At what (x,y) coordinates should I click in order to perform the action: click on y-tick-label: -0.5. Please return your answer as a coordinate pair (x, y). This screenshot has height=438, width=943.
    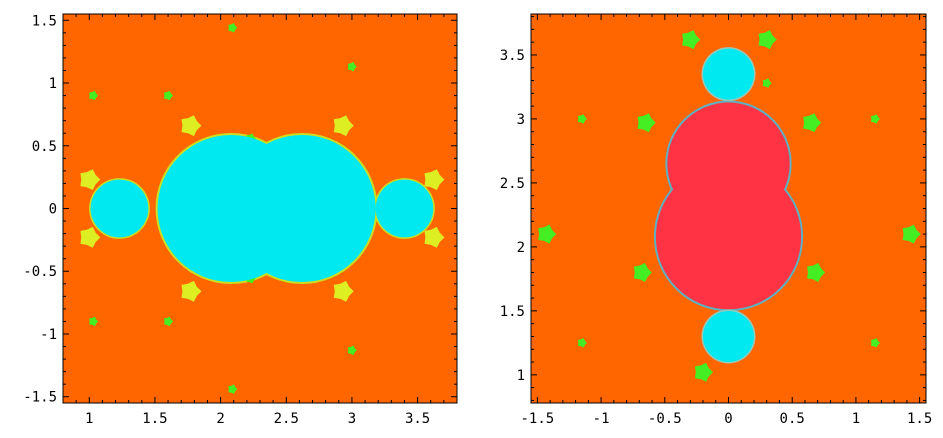
    Looking at the image, I should click on (40, 272).